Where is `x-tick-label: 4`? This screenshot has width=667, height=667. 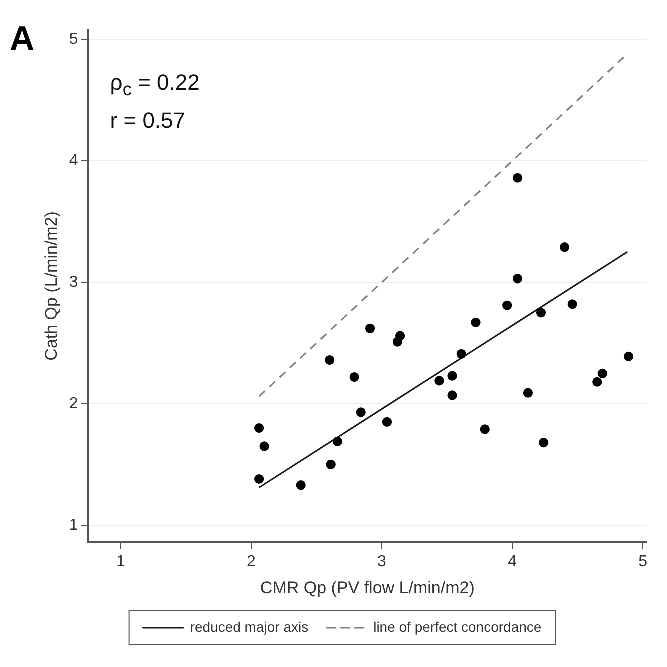 x-tick-label: 4 is located at coordinates (513, 561).